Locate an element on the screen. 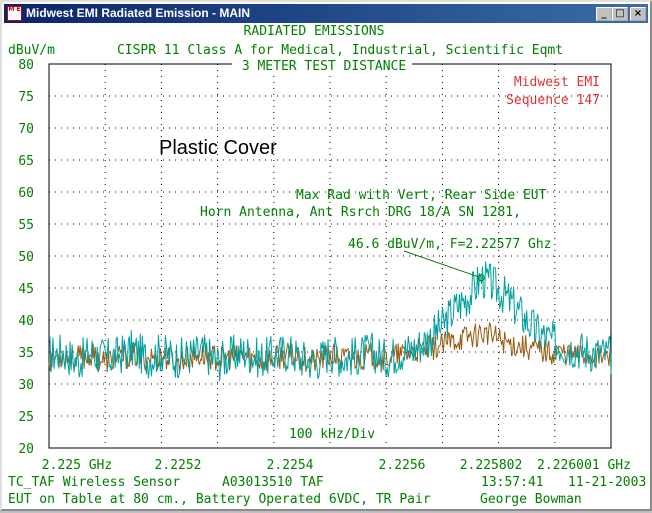 Image resolution: width=652 pixels, height=513 pixels. minimize-icon: _ is located at coordinates (604, 13).